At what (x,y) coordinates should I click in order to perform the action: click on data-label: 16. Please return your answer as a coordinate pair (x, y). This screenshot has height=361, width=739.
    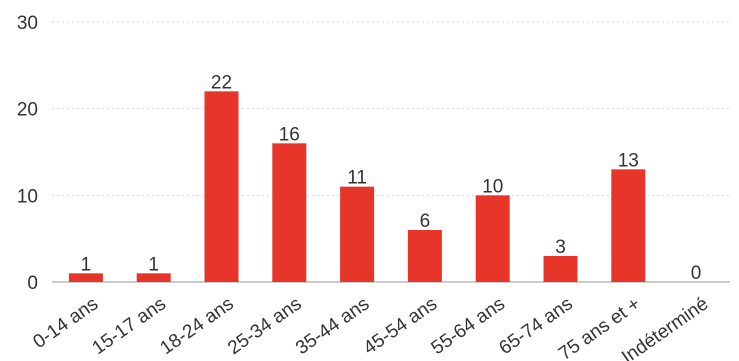
    Looking at the image, I should click on (289, 134).